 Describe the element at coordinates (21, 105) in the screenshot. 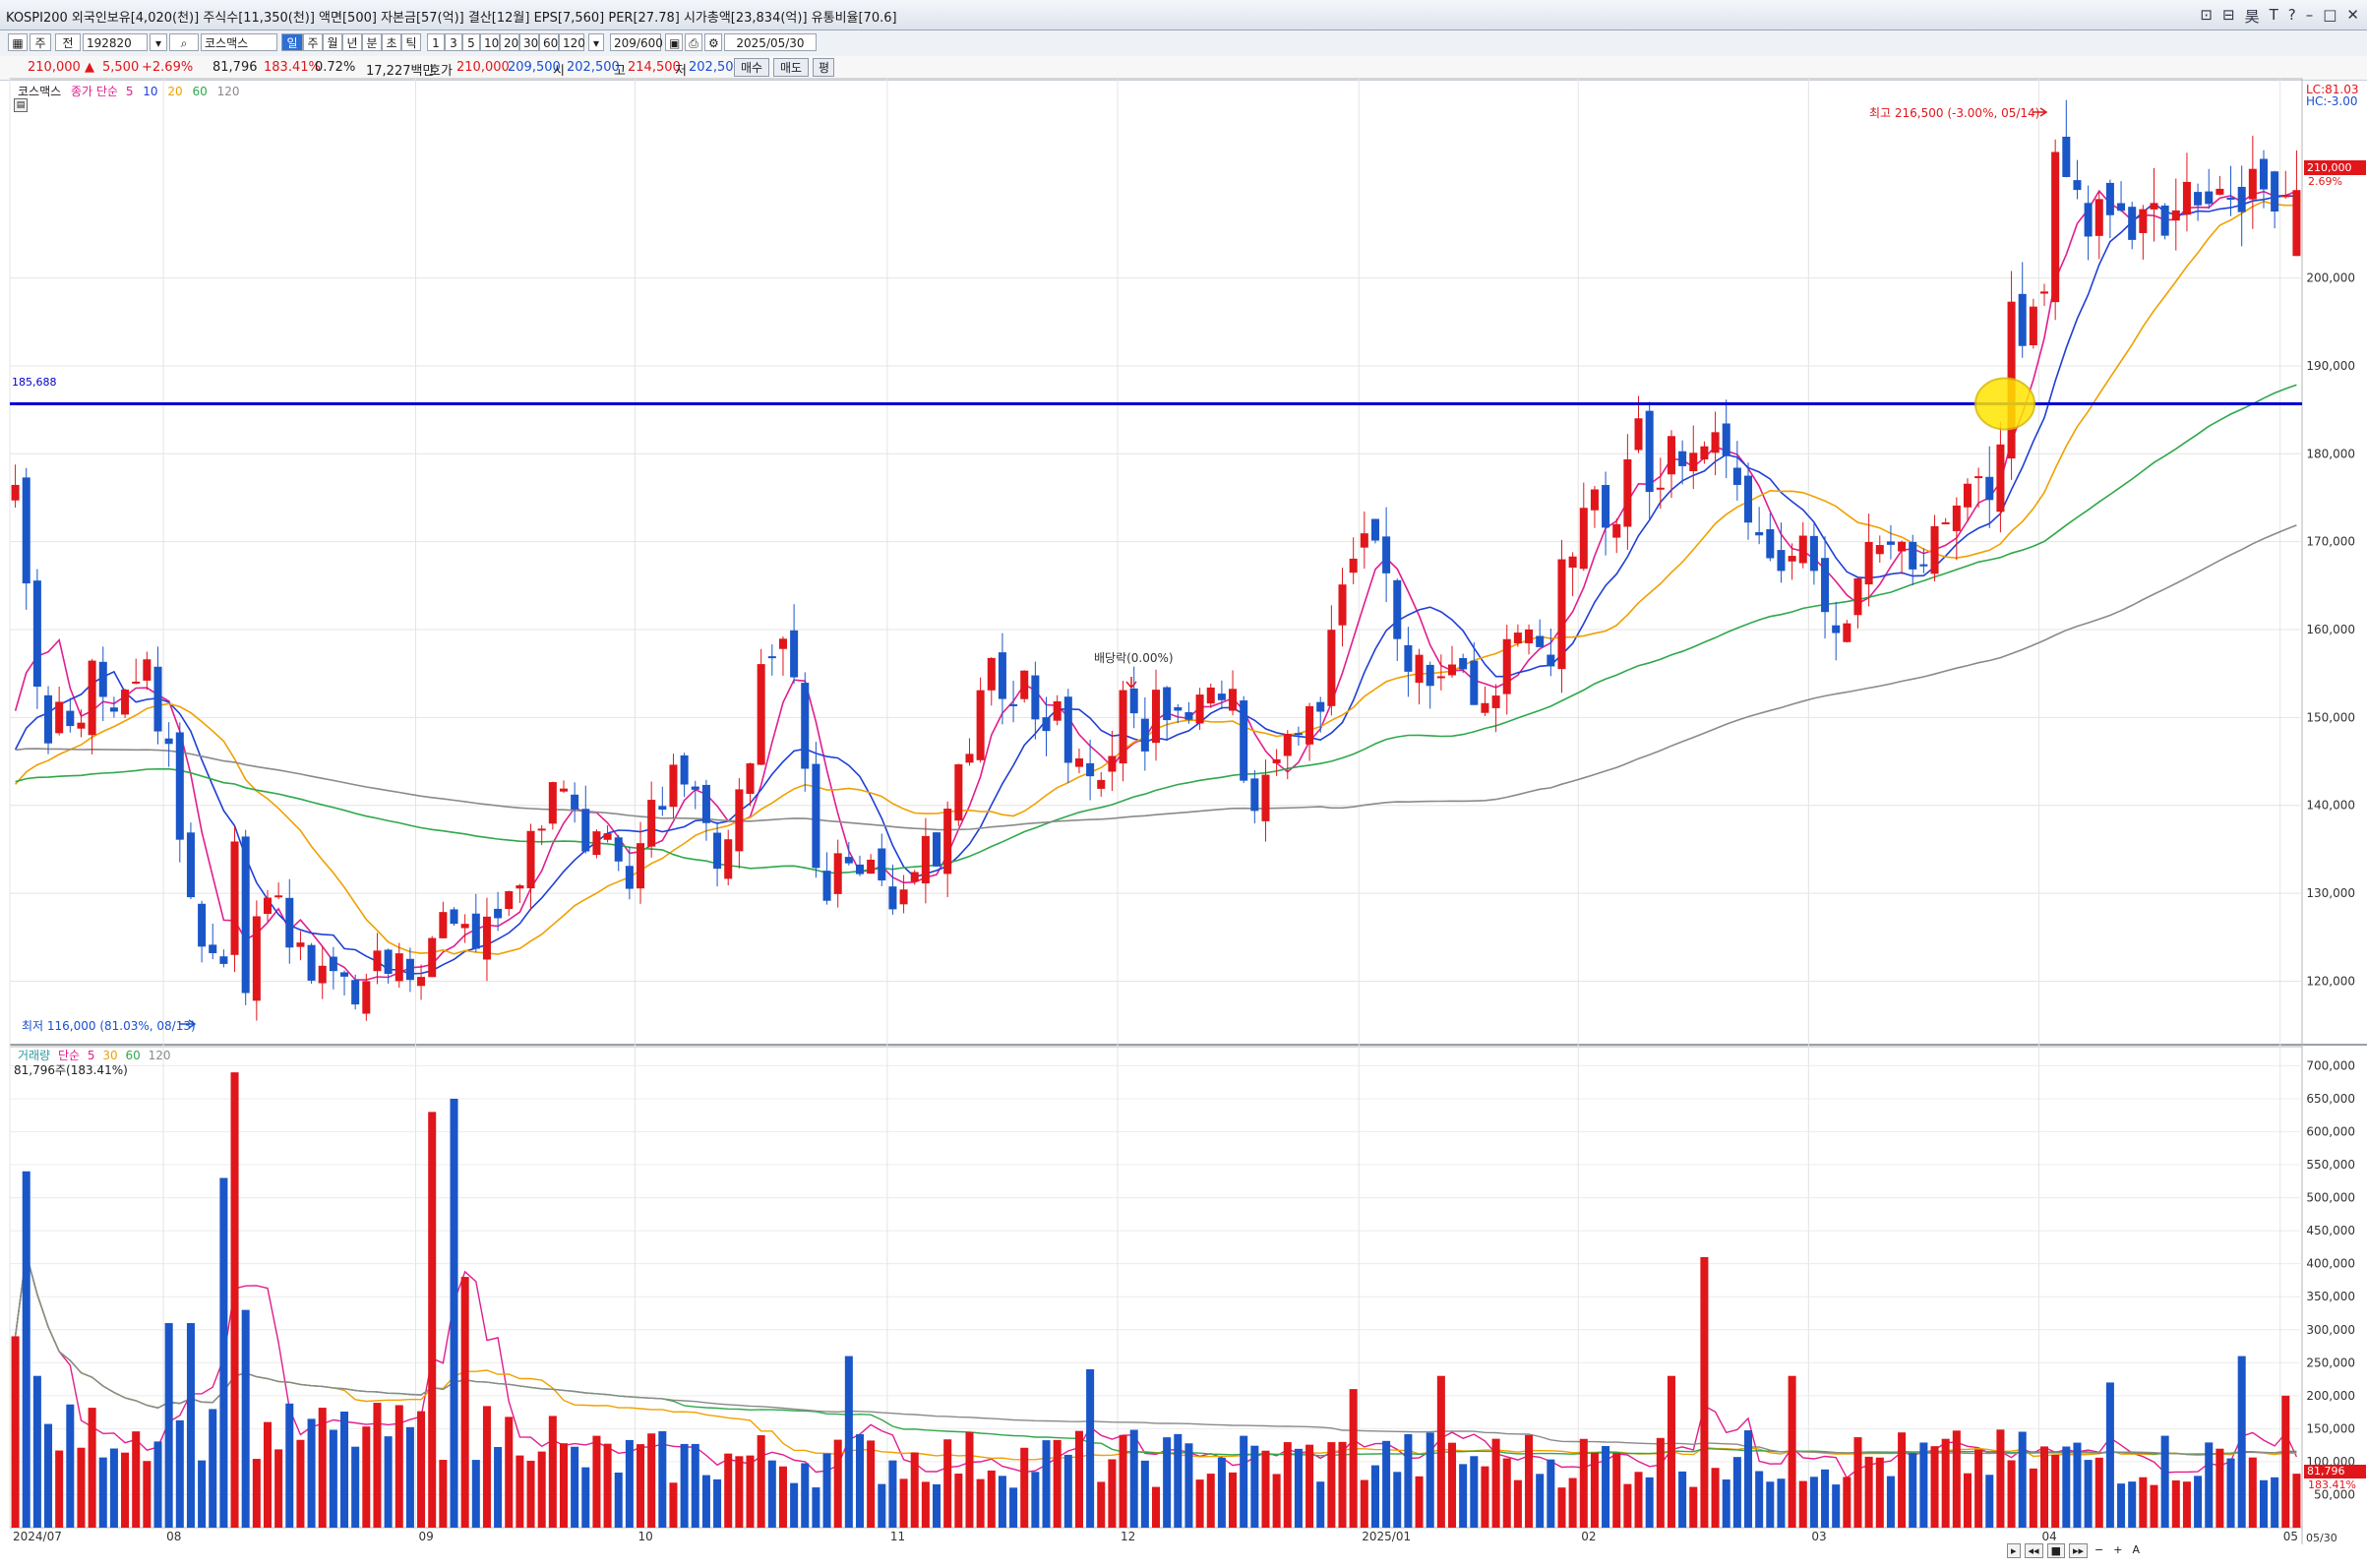

I see `collapse-icon: ▤` at that location.